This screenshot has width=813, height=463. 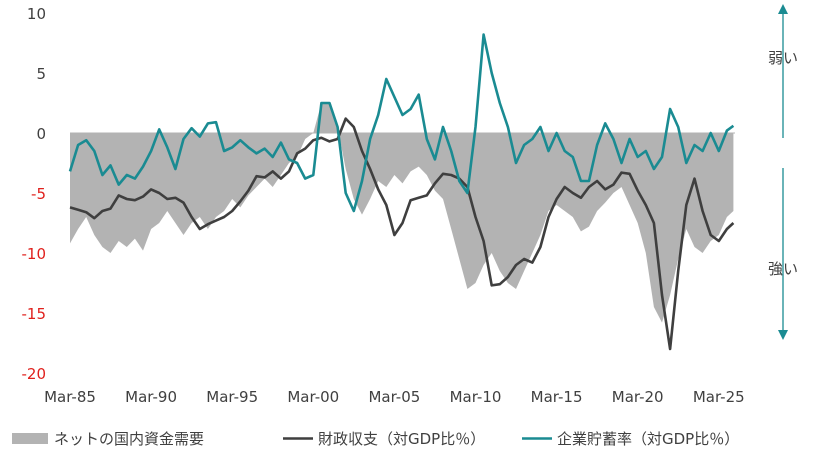 I want to click on y-tick-label: 0, so click(x=41, y=134).